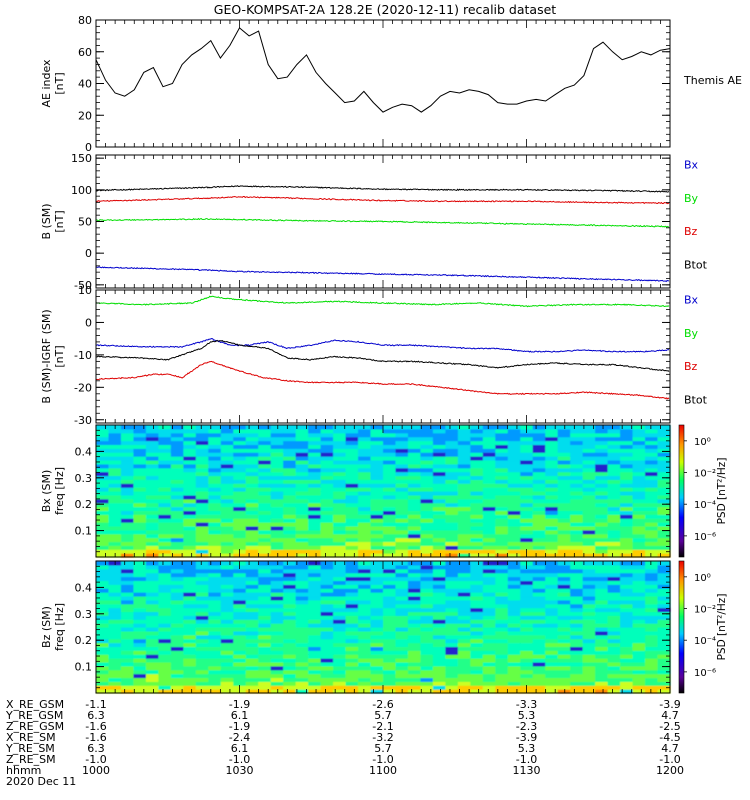 The height and width of the screenshot is (800, 750). What do you see at coordinates (35, 726) in the screenshot?
I see `ephemeris-row-label: Z_RE_GSM` at bounding box center [35, 726].